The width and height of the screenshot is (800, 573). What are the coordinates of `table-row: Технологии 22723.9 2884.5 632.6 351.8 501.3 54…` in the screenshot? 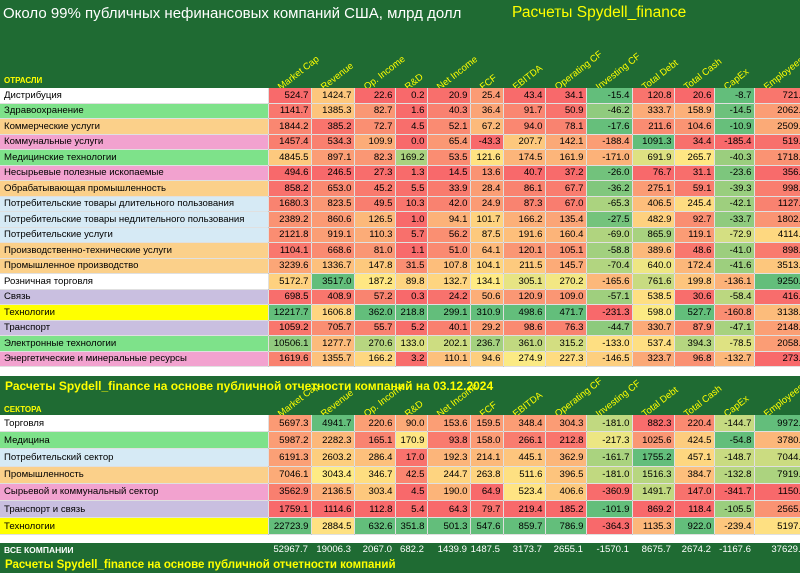 It's located at (400, 526).